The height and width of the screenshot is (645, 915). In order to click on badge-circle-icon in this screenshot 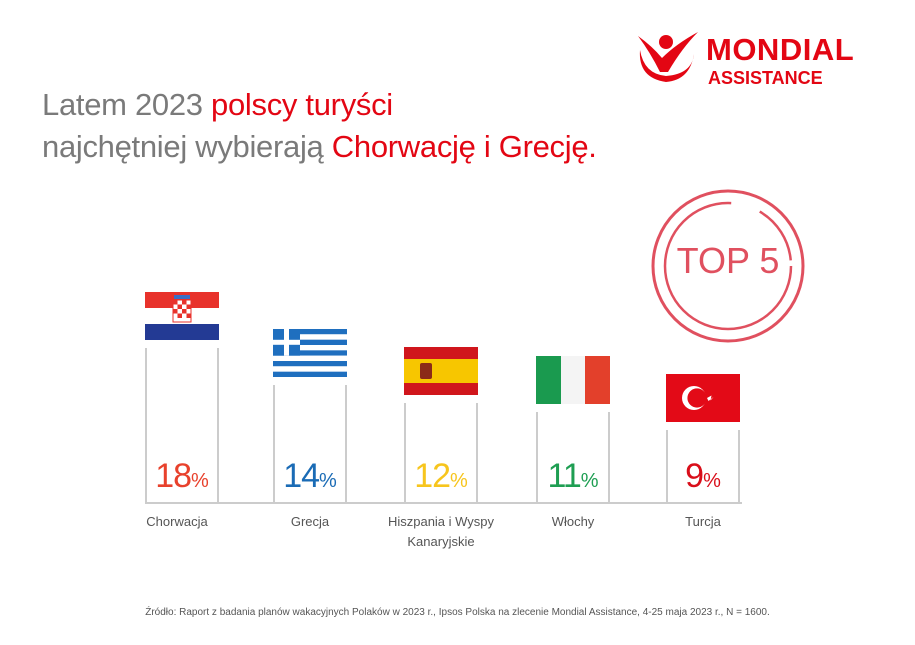, I will do `click(728, 266)`.